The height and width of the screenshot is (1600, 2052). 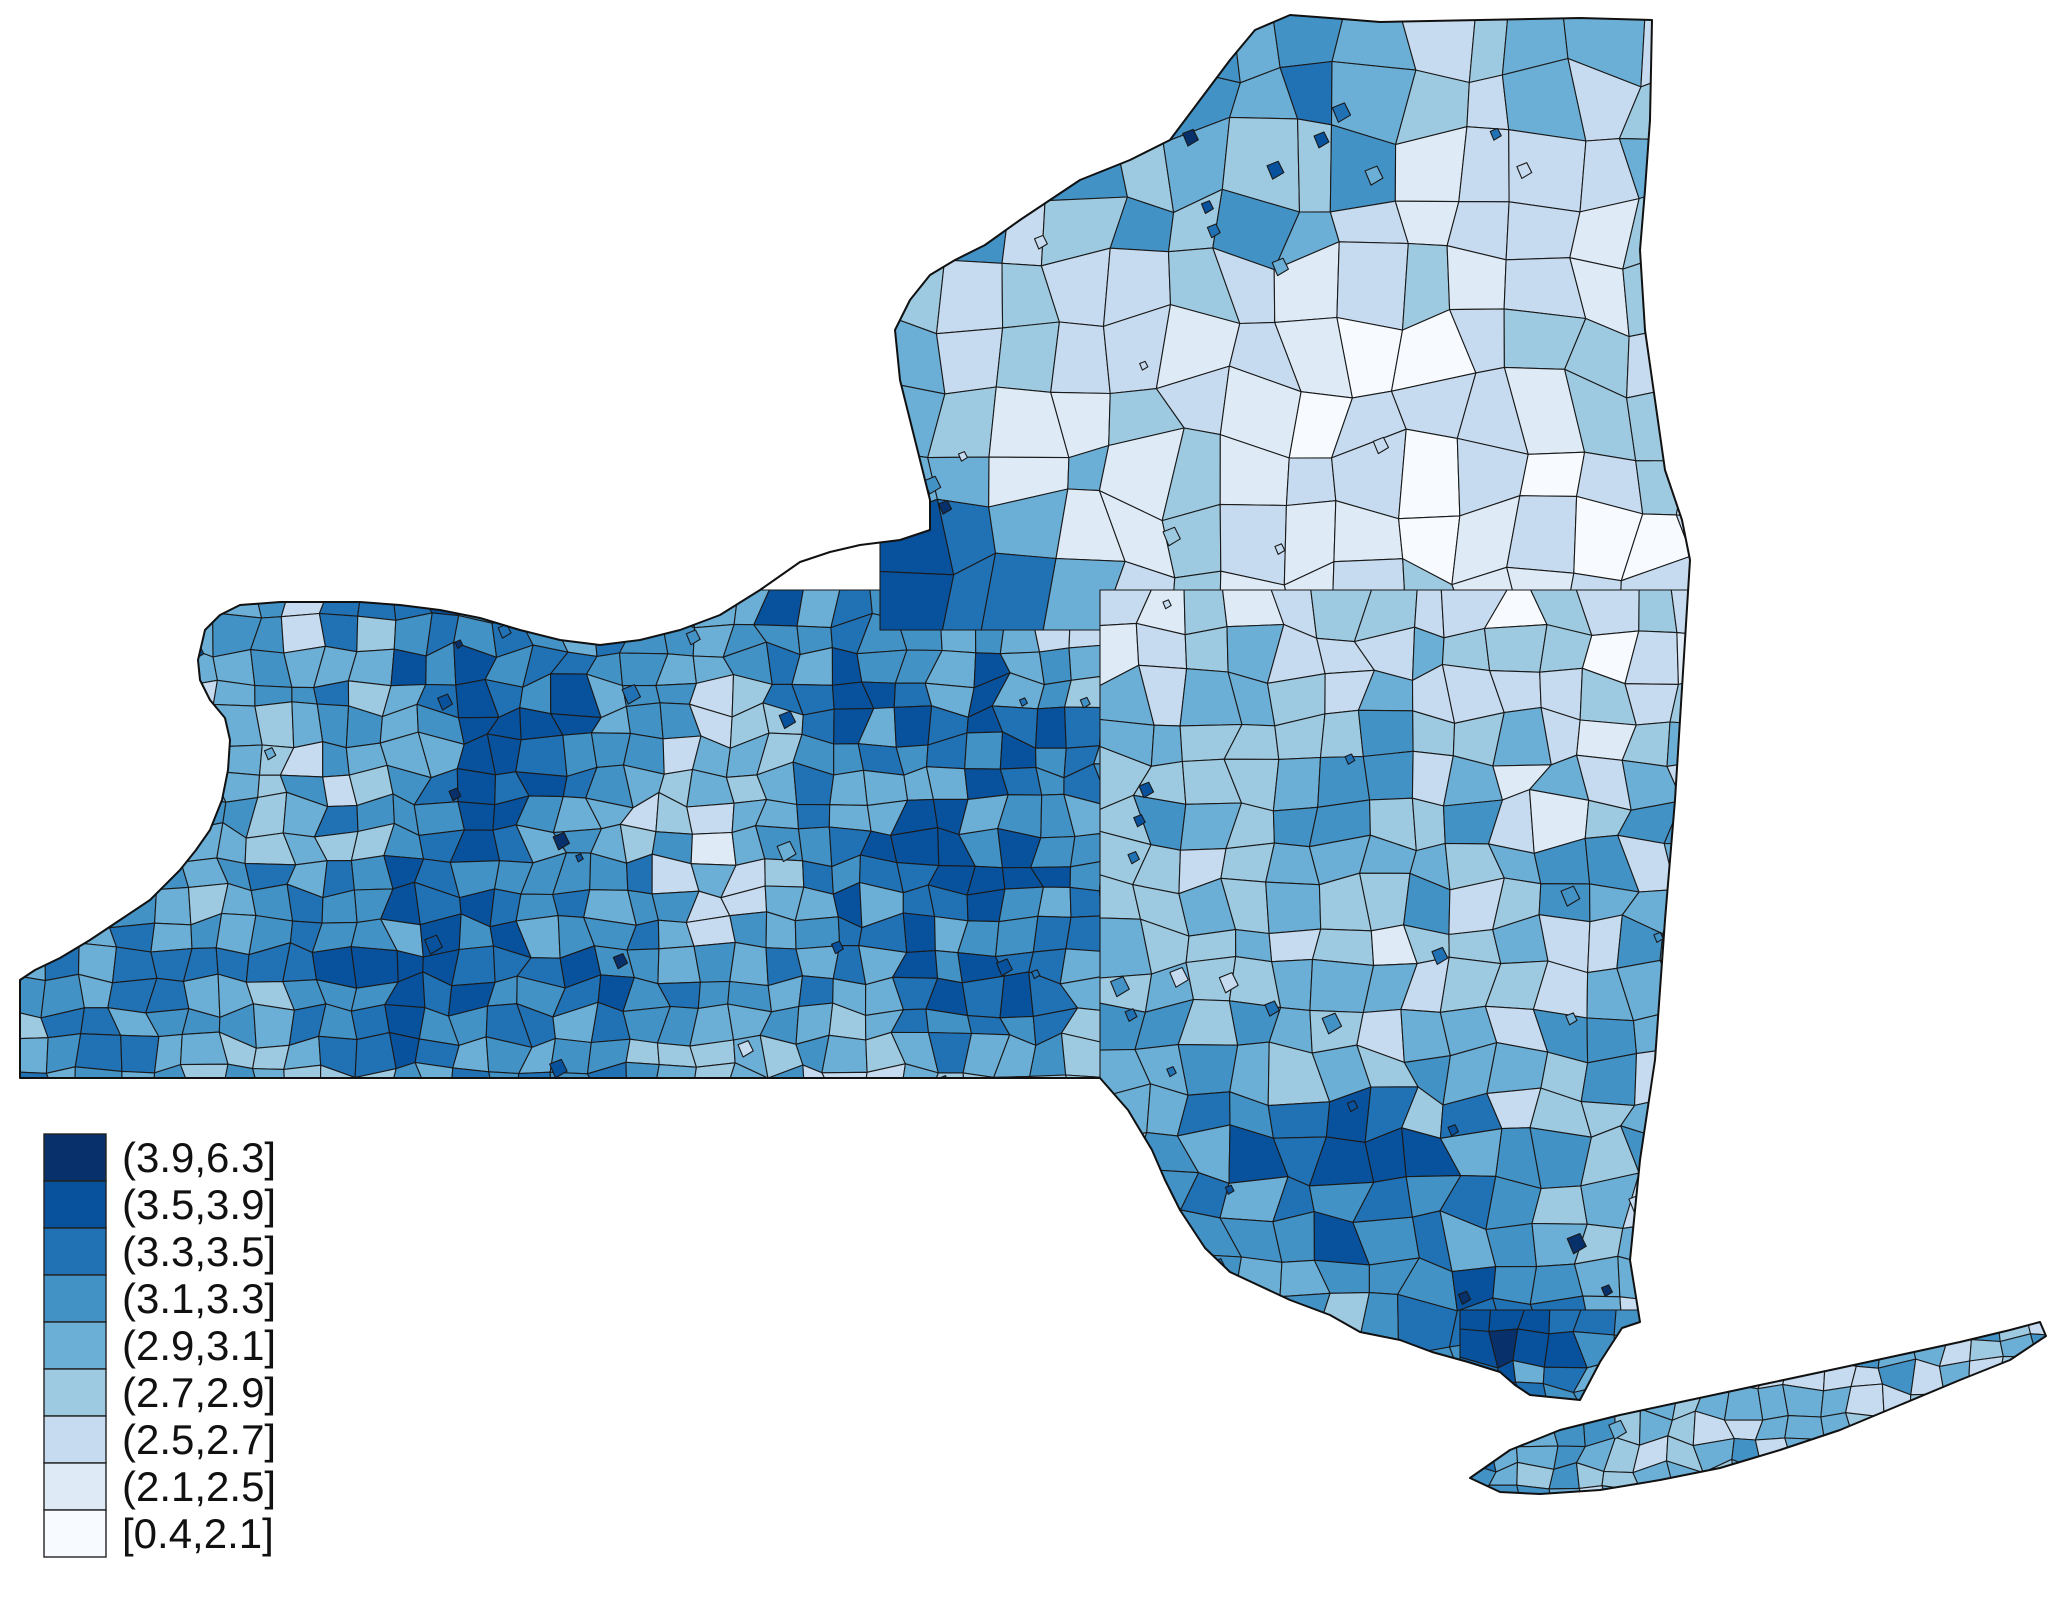 I want to click on legend-entry: [0.4,2.1], so click(x=158, y=1533).